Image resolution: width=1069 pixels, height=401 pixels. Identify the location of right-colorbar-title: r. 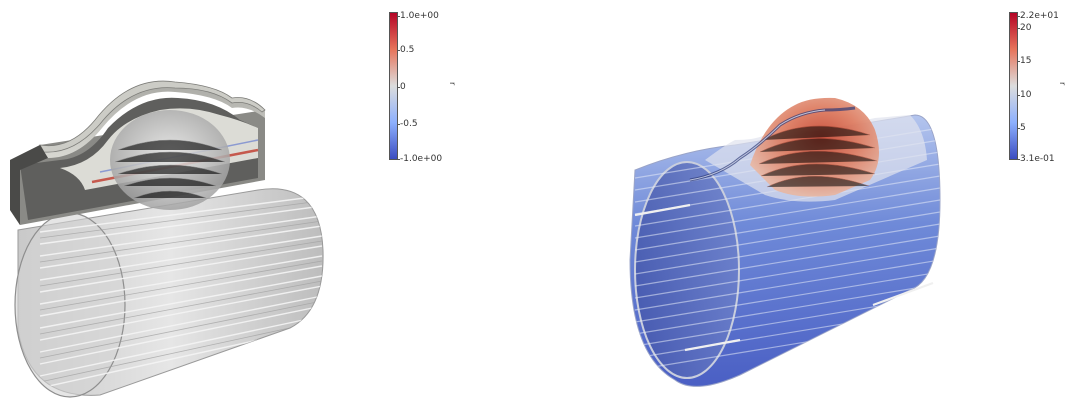
(1062, 84).